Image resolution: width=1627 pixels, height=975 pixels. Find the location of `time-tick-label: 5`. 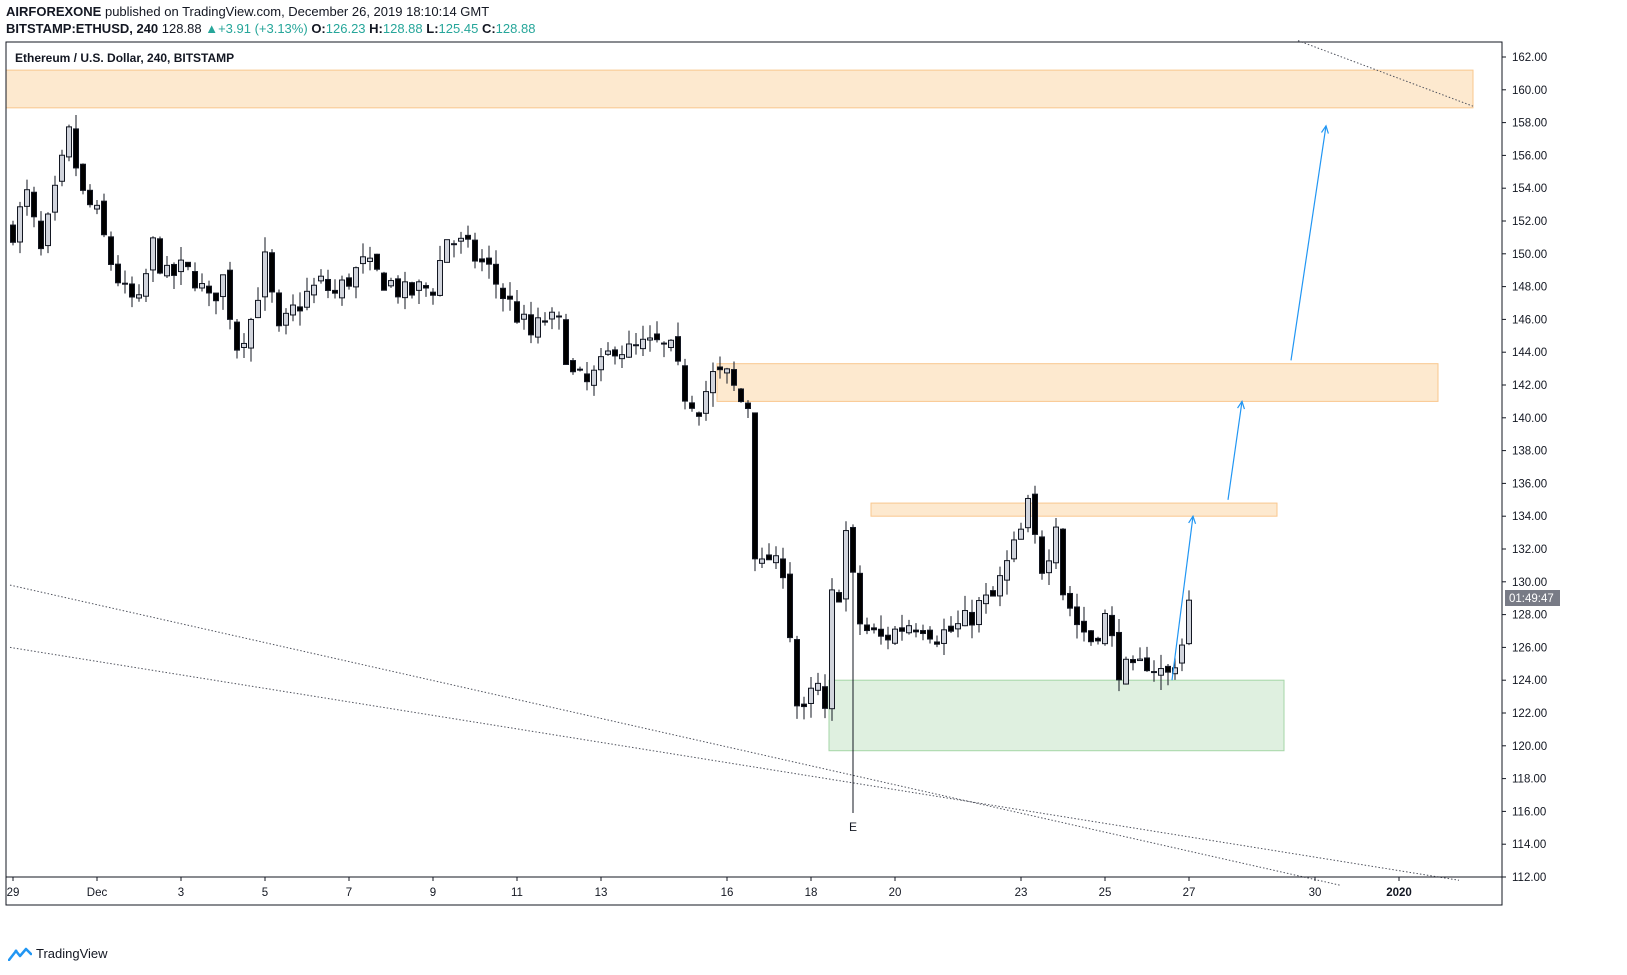

time-tick-label: 5 is located at coordinates (265, 893).